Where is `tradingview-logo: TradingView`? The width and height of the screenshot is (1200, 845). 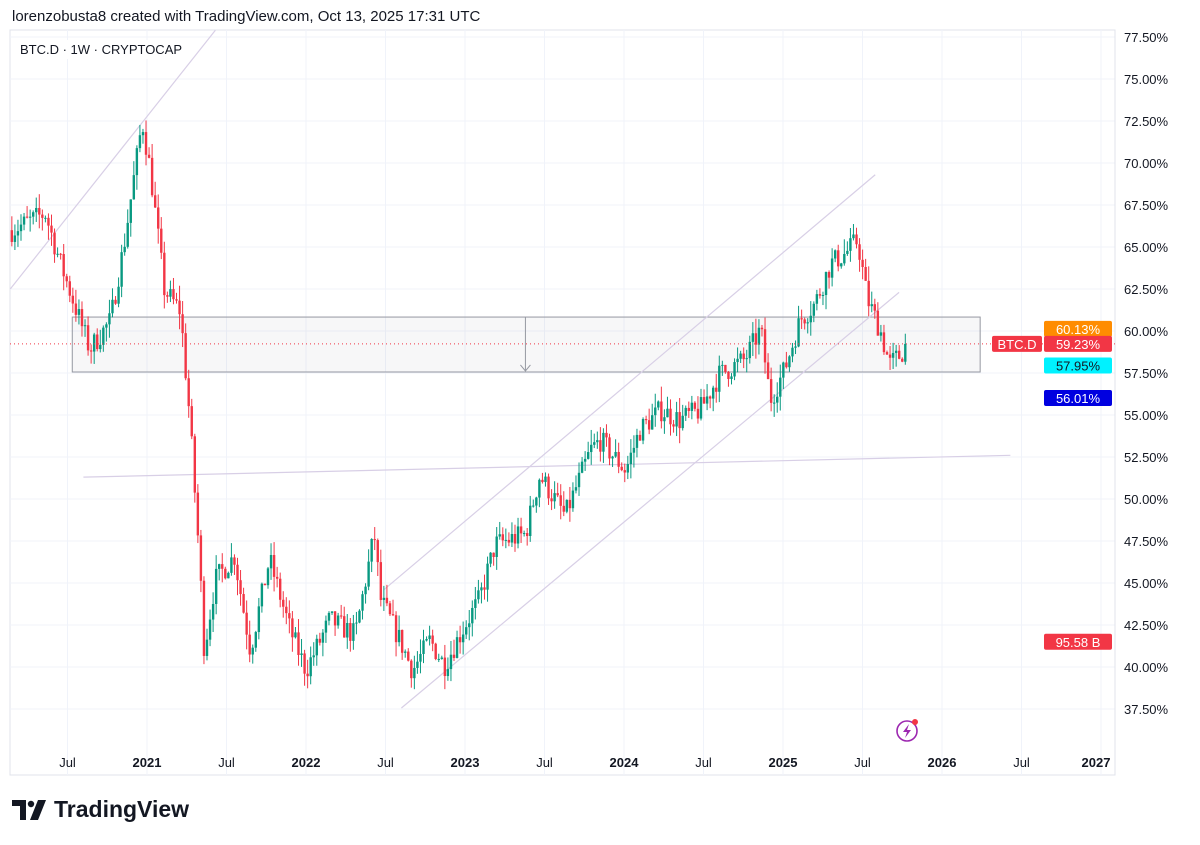 tradingview-logo: TradingView is located at coordinates (100, 809).